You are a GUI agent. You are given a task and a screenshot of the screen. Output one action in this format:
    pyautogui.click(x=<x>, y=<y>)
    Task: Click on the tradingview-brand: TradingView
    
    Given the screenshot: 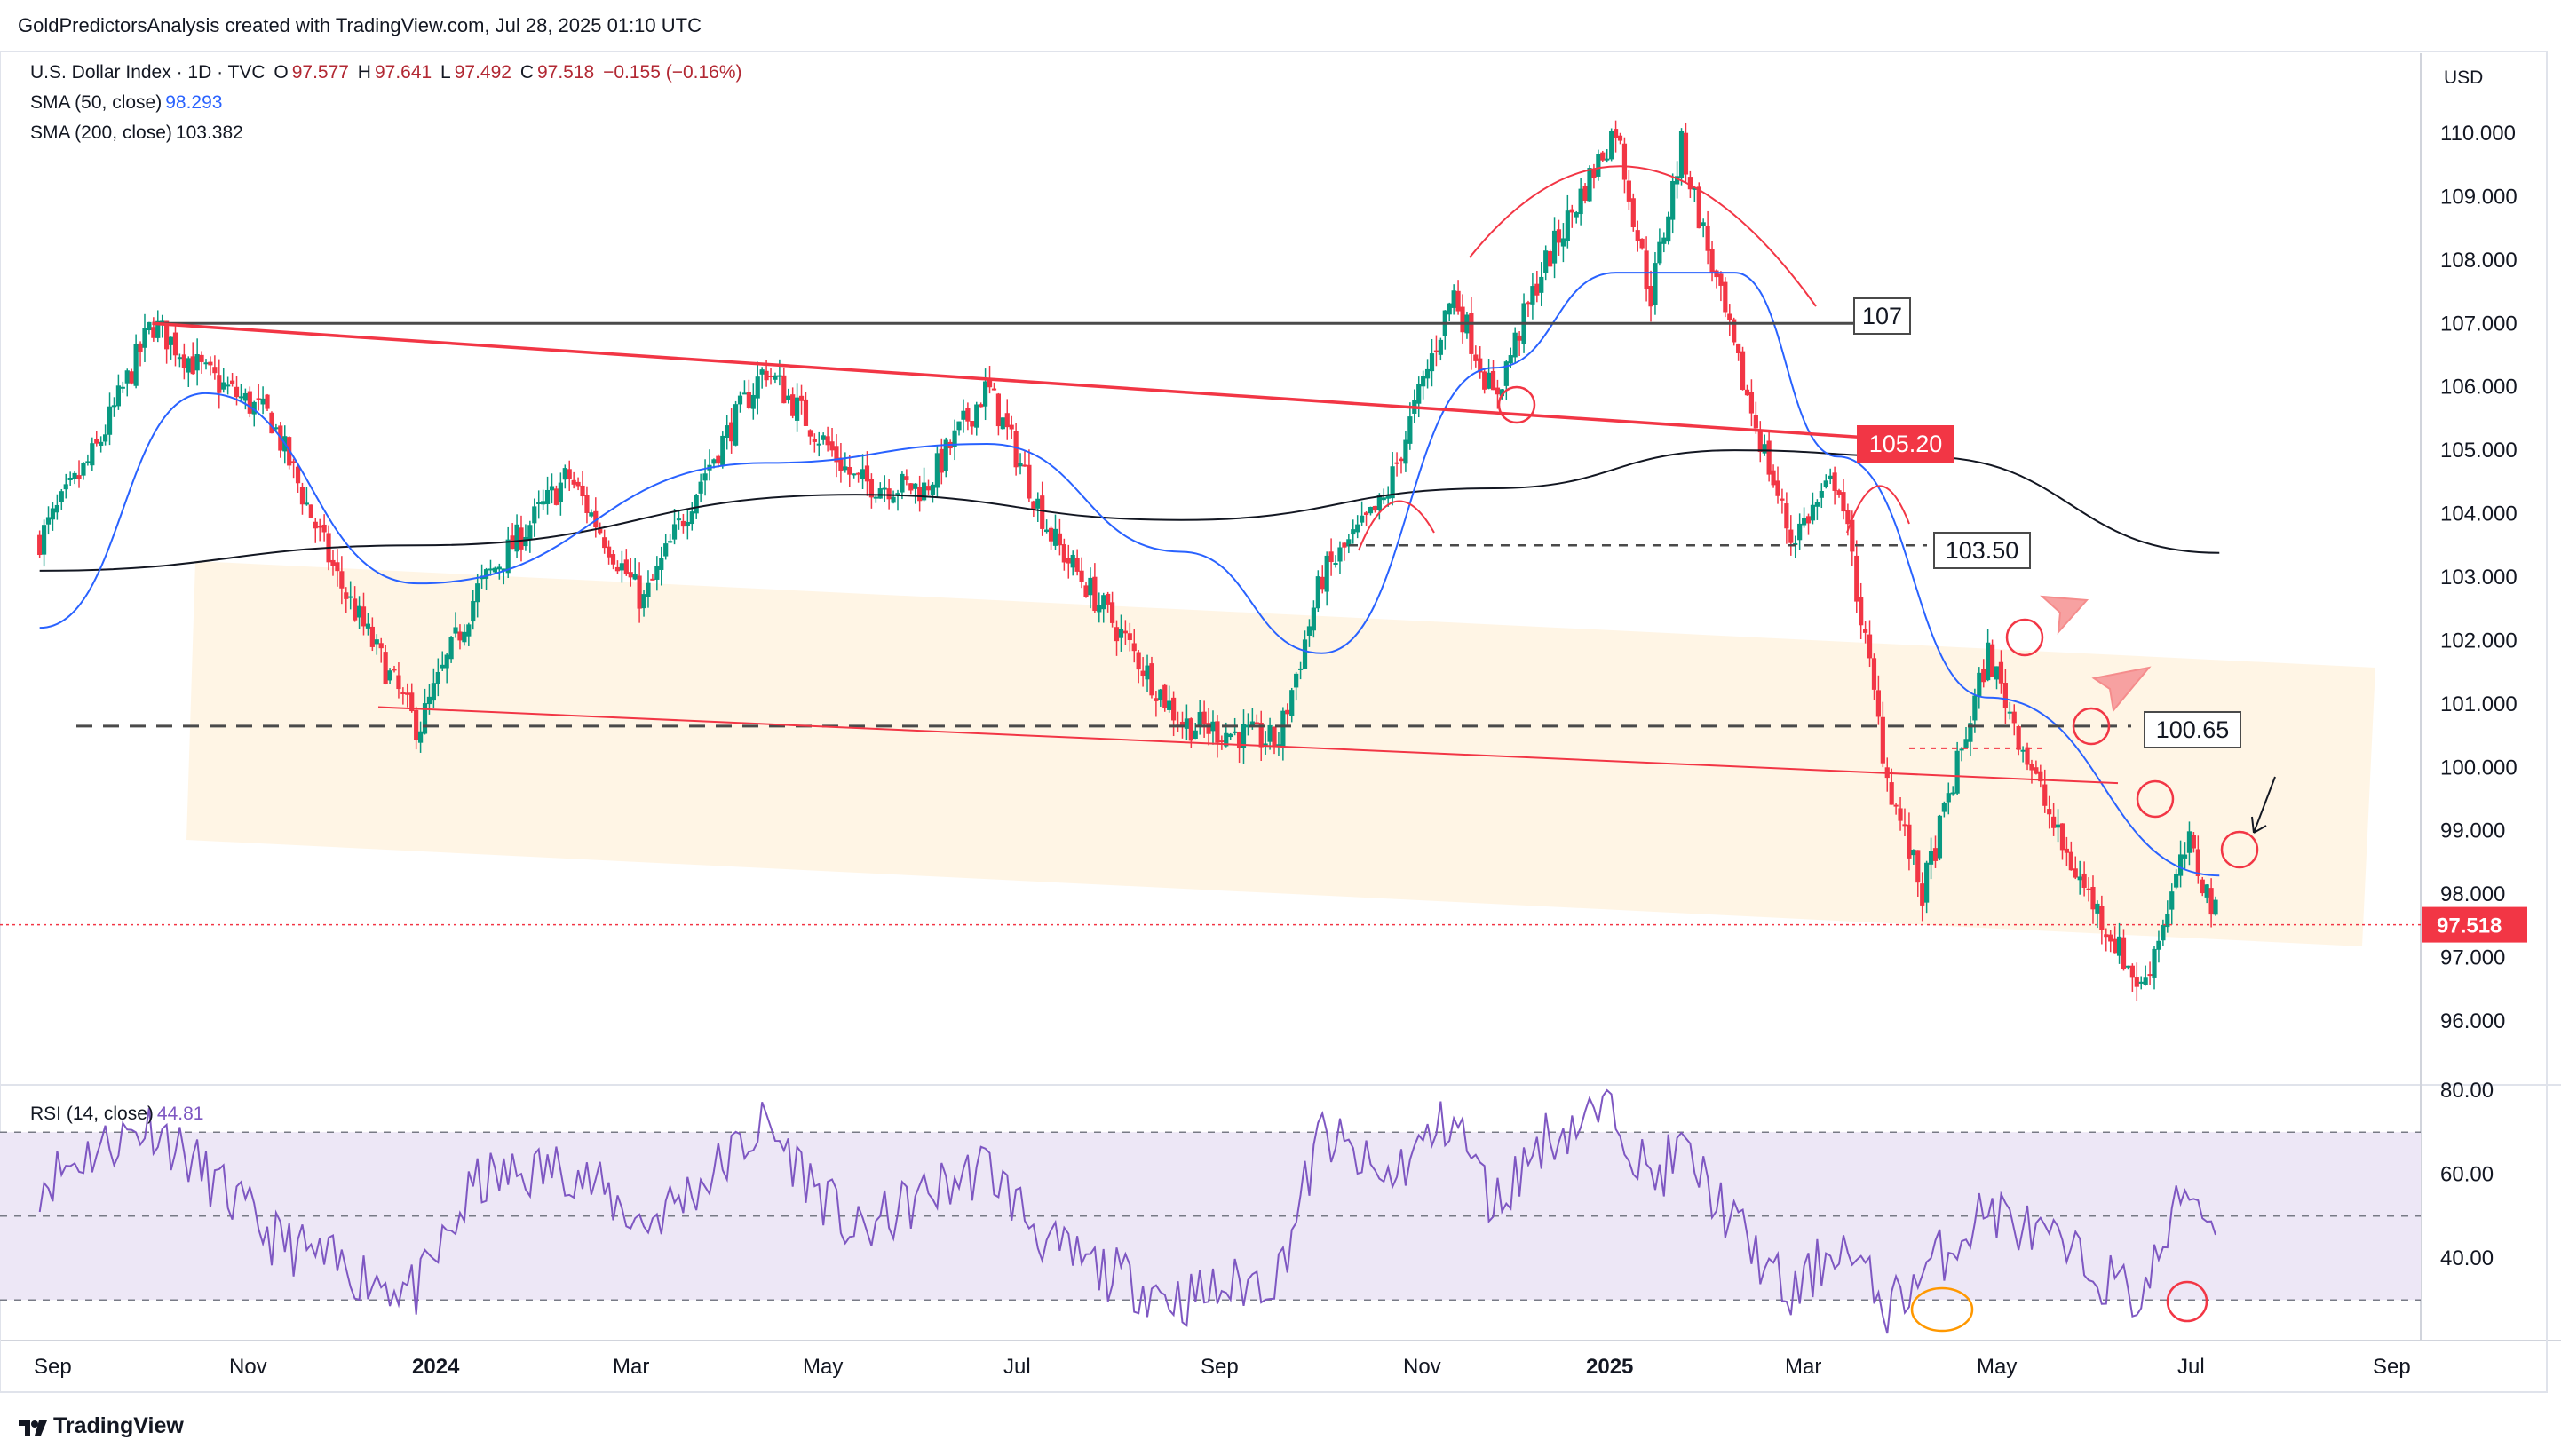 What is the action you would take?
    pyautogui.click(x=118, y=1425)
    